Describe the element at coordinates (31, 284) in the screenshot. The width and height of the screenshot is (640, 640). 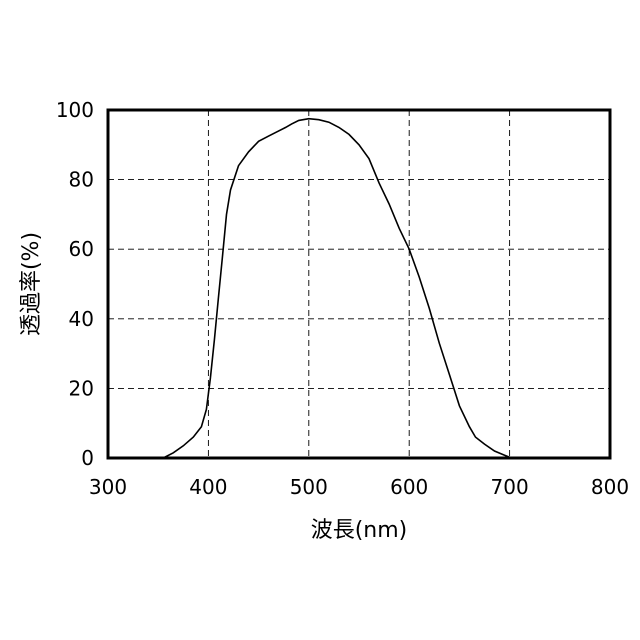
I see `y-axis-title: 透過率(%)` at that location.